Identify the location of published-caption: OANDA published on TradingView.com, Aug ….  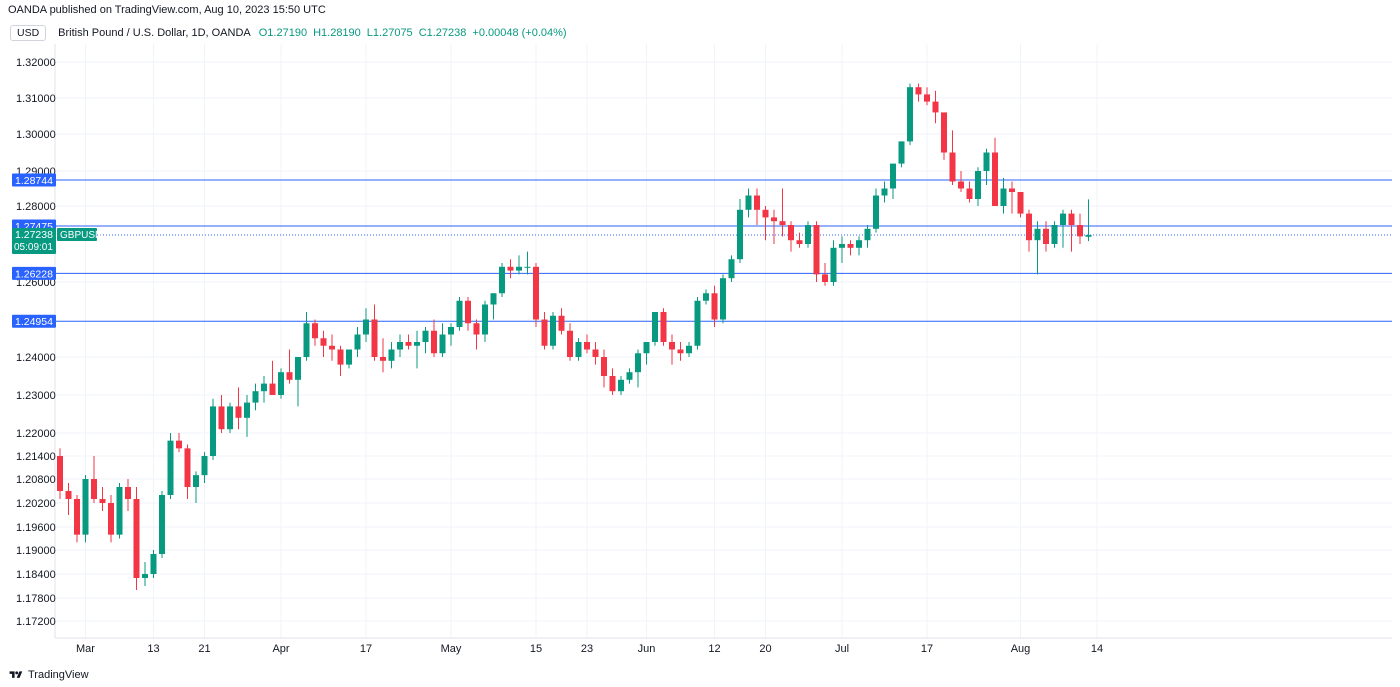
(167, 10).